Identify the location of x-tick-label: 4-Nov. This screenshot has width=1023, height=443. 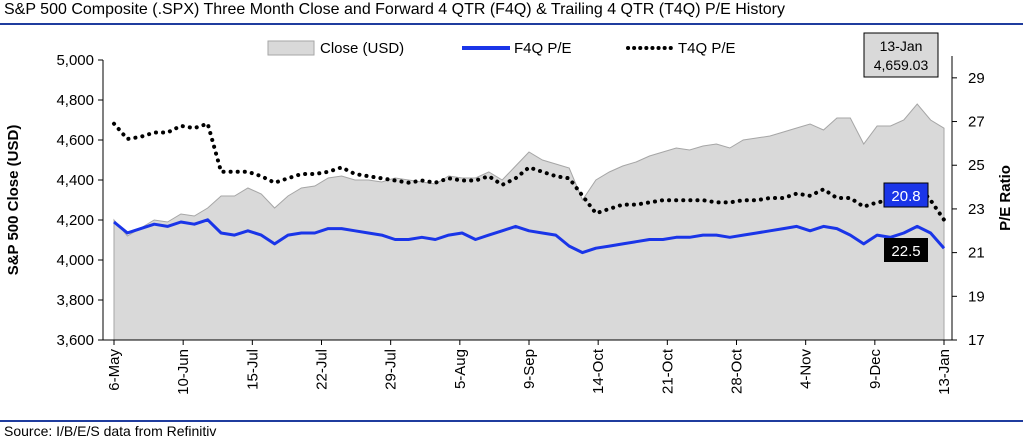
(806, 369).